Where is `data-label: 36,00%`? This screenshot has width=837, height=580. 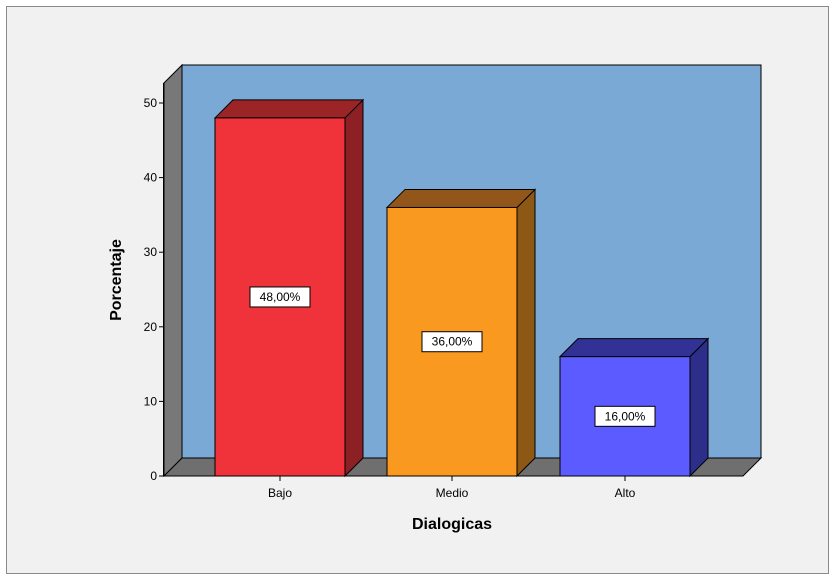 data-label: 36,00% is located at coordinates (452, 342).